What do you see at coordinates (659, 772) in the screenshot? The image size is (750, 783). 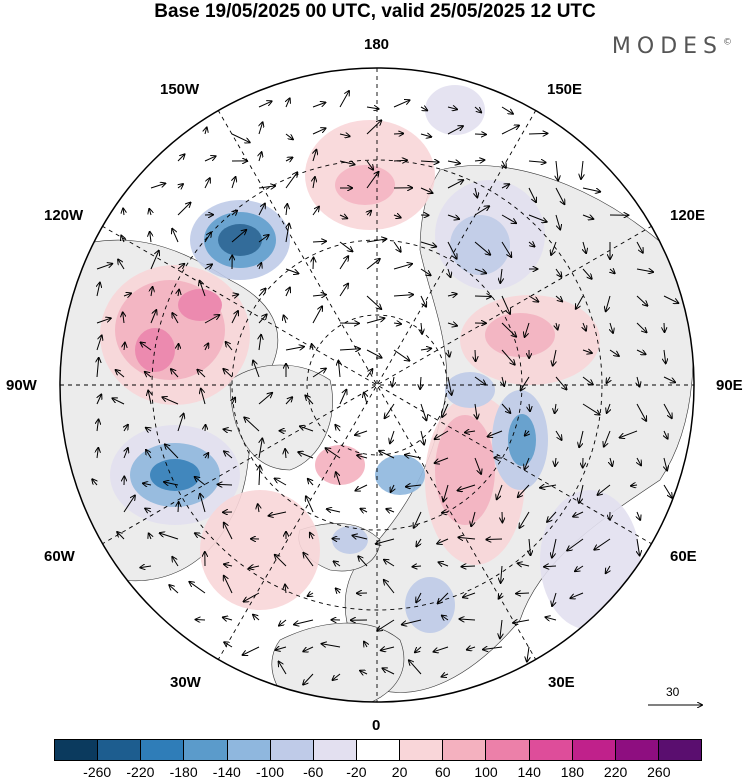 I see `colorbar-tick-label: 260` at bounding box center [659, 772].